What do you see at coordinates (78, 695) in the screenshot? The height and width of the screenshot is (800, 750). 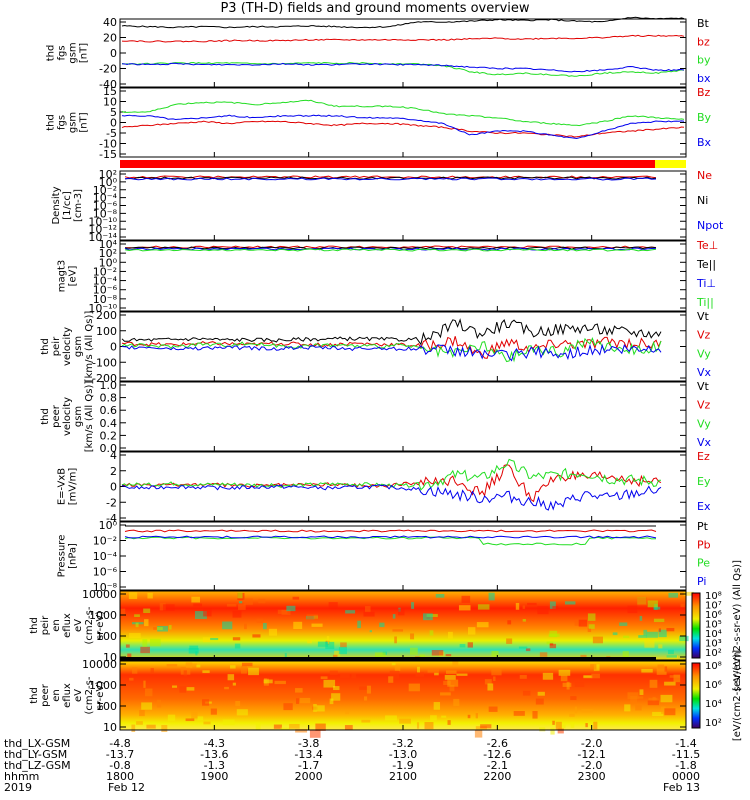 I see `y-axis-label: eV` at bounding box center [78, 695].